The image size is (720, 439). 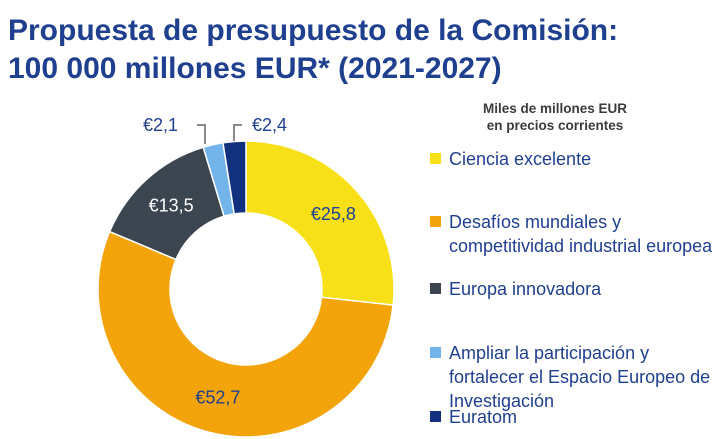 I want to click on value-label-ampliar-participacion: €2,1, so click(x=160, y=125).